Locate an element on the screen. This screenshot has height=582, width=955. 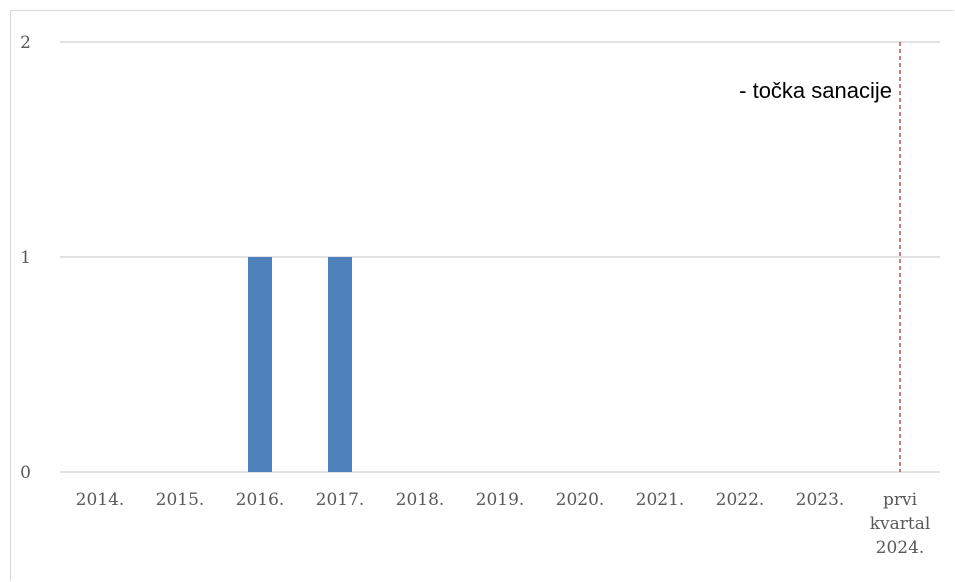
annotation-label: - točka sanacije is located at coordinates (815, 90).